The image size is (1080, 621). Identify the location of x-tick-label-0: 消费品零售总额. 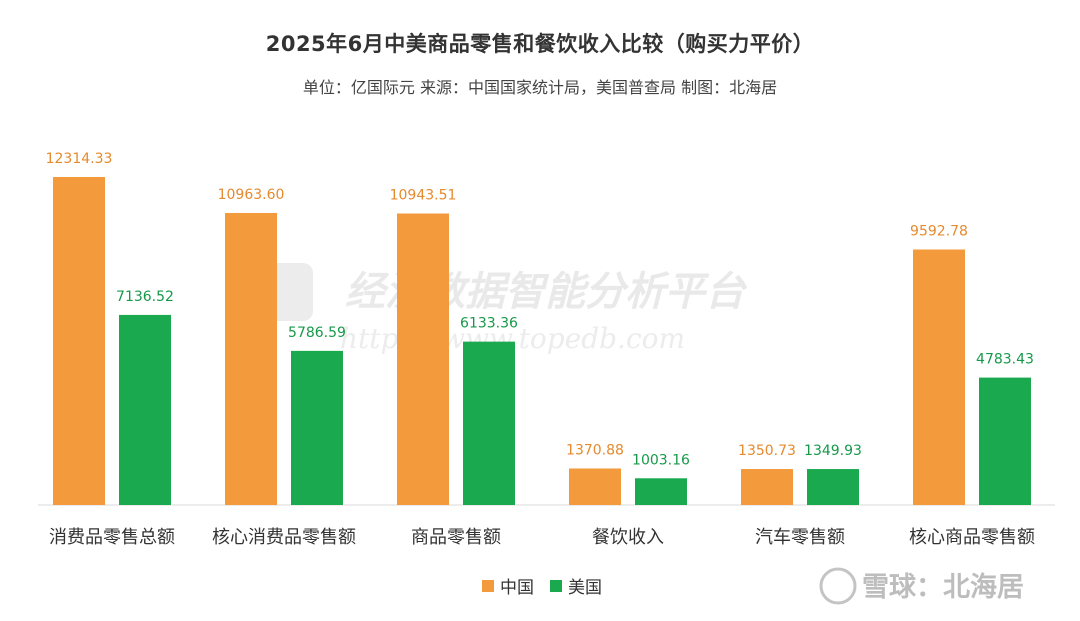
(112, 537).